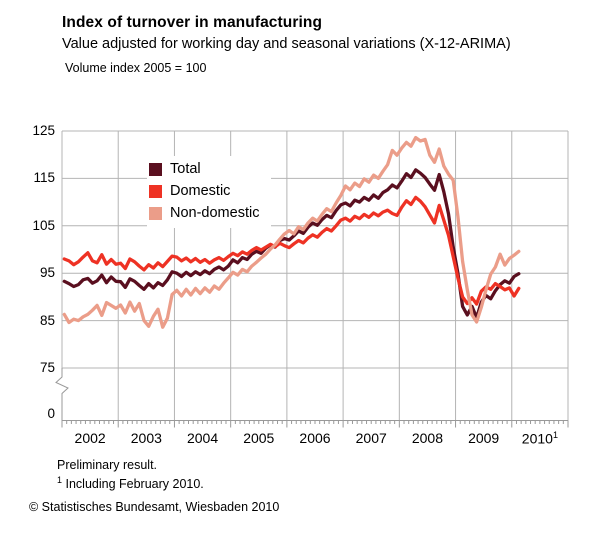  Describe the element at coordinates (371, 438) in the screenshot. I see `x-tick-label: 2007` at that location.